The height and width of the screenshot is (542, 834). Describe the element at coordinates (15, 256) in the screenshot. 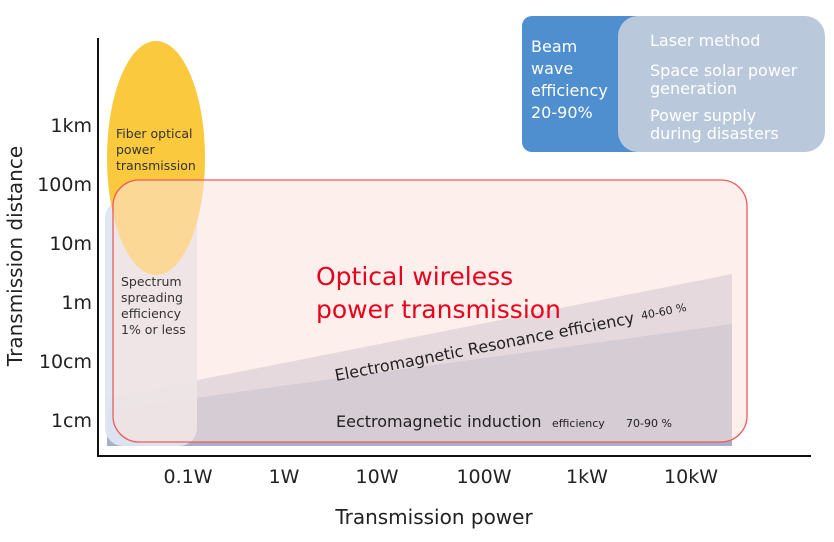

I see `y-axis-title: Transmission distance` at that location.